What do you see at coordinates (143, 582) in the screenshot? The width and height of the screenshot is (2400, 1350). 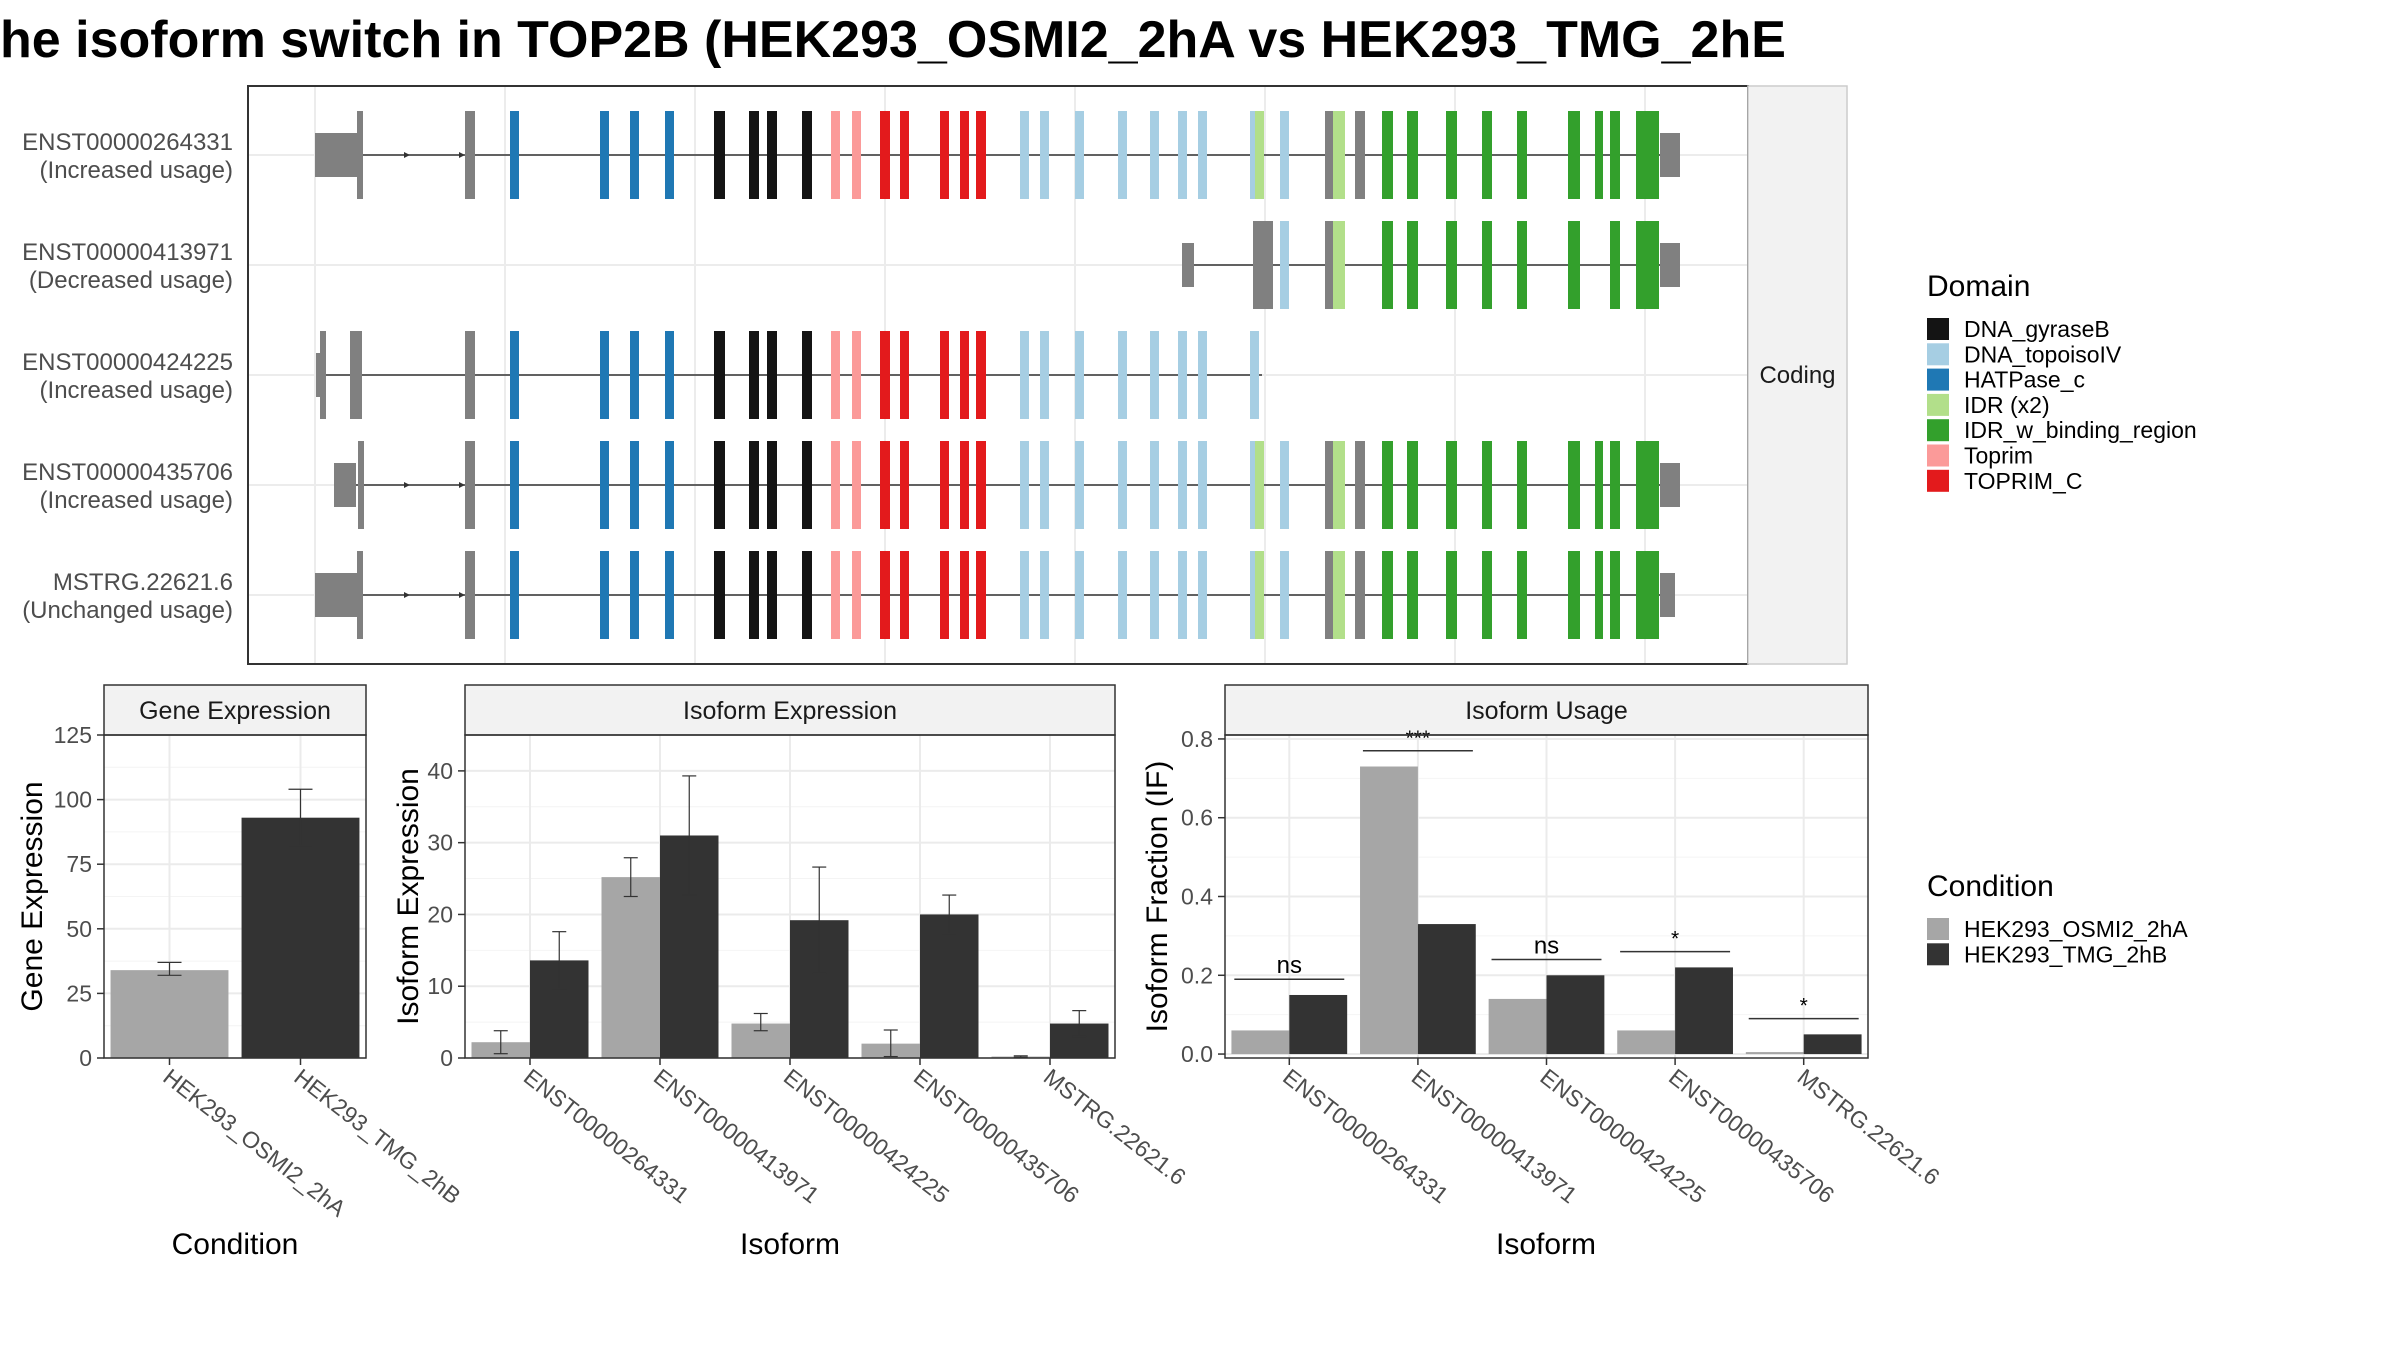 I see `isoform-label: MSTRG.22621.6` at bounding box center [143, 582].